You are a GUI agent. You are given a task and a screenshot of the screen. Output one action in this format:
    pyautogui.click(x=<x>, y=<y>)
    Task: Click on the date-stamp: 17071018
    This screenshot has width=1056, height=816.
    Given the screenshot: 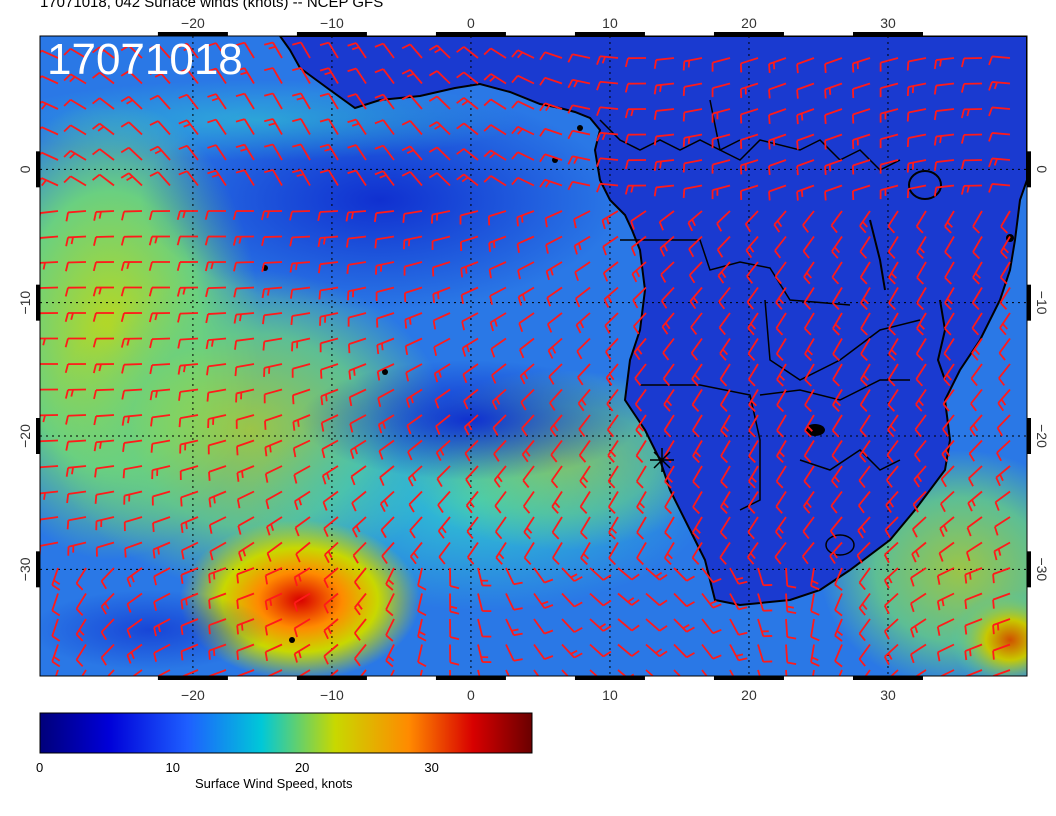 What is the action you would take?
    pyautogui.click(x=145, y=59)
    